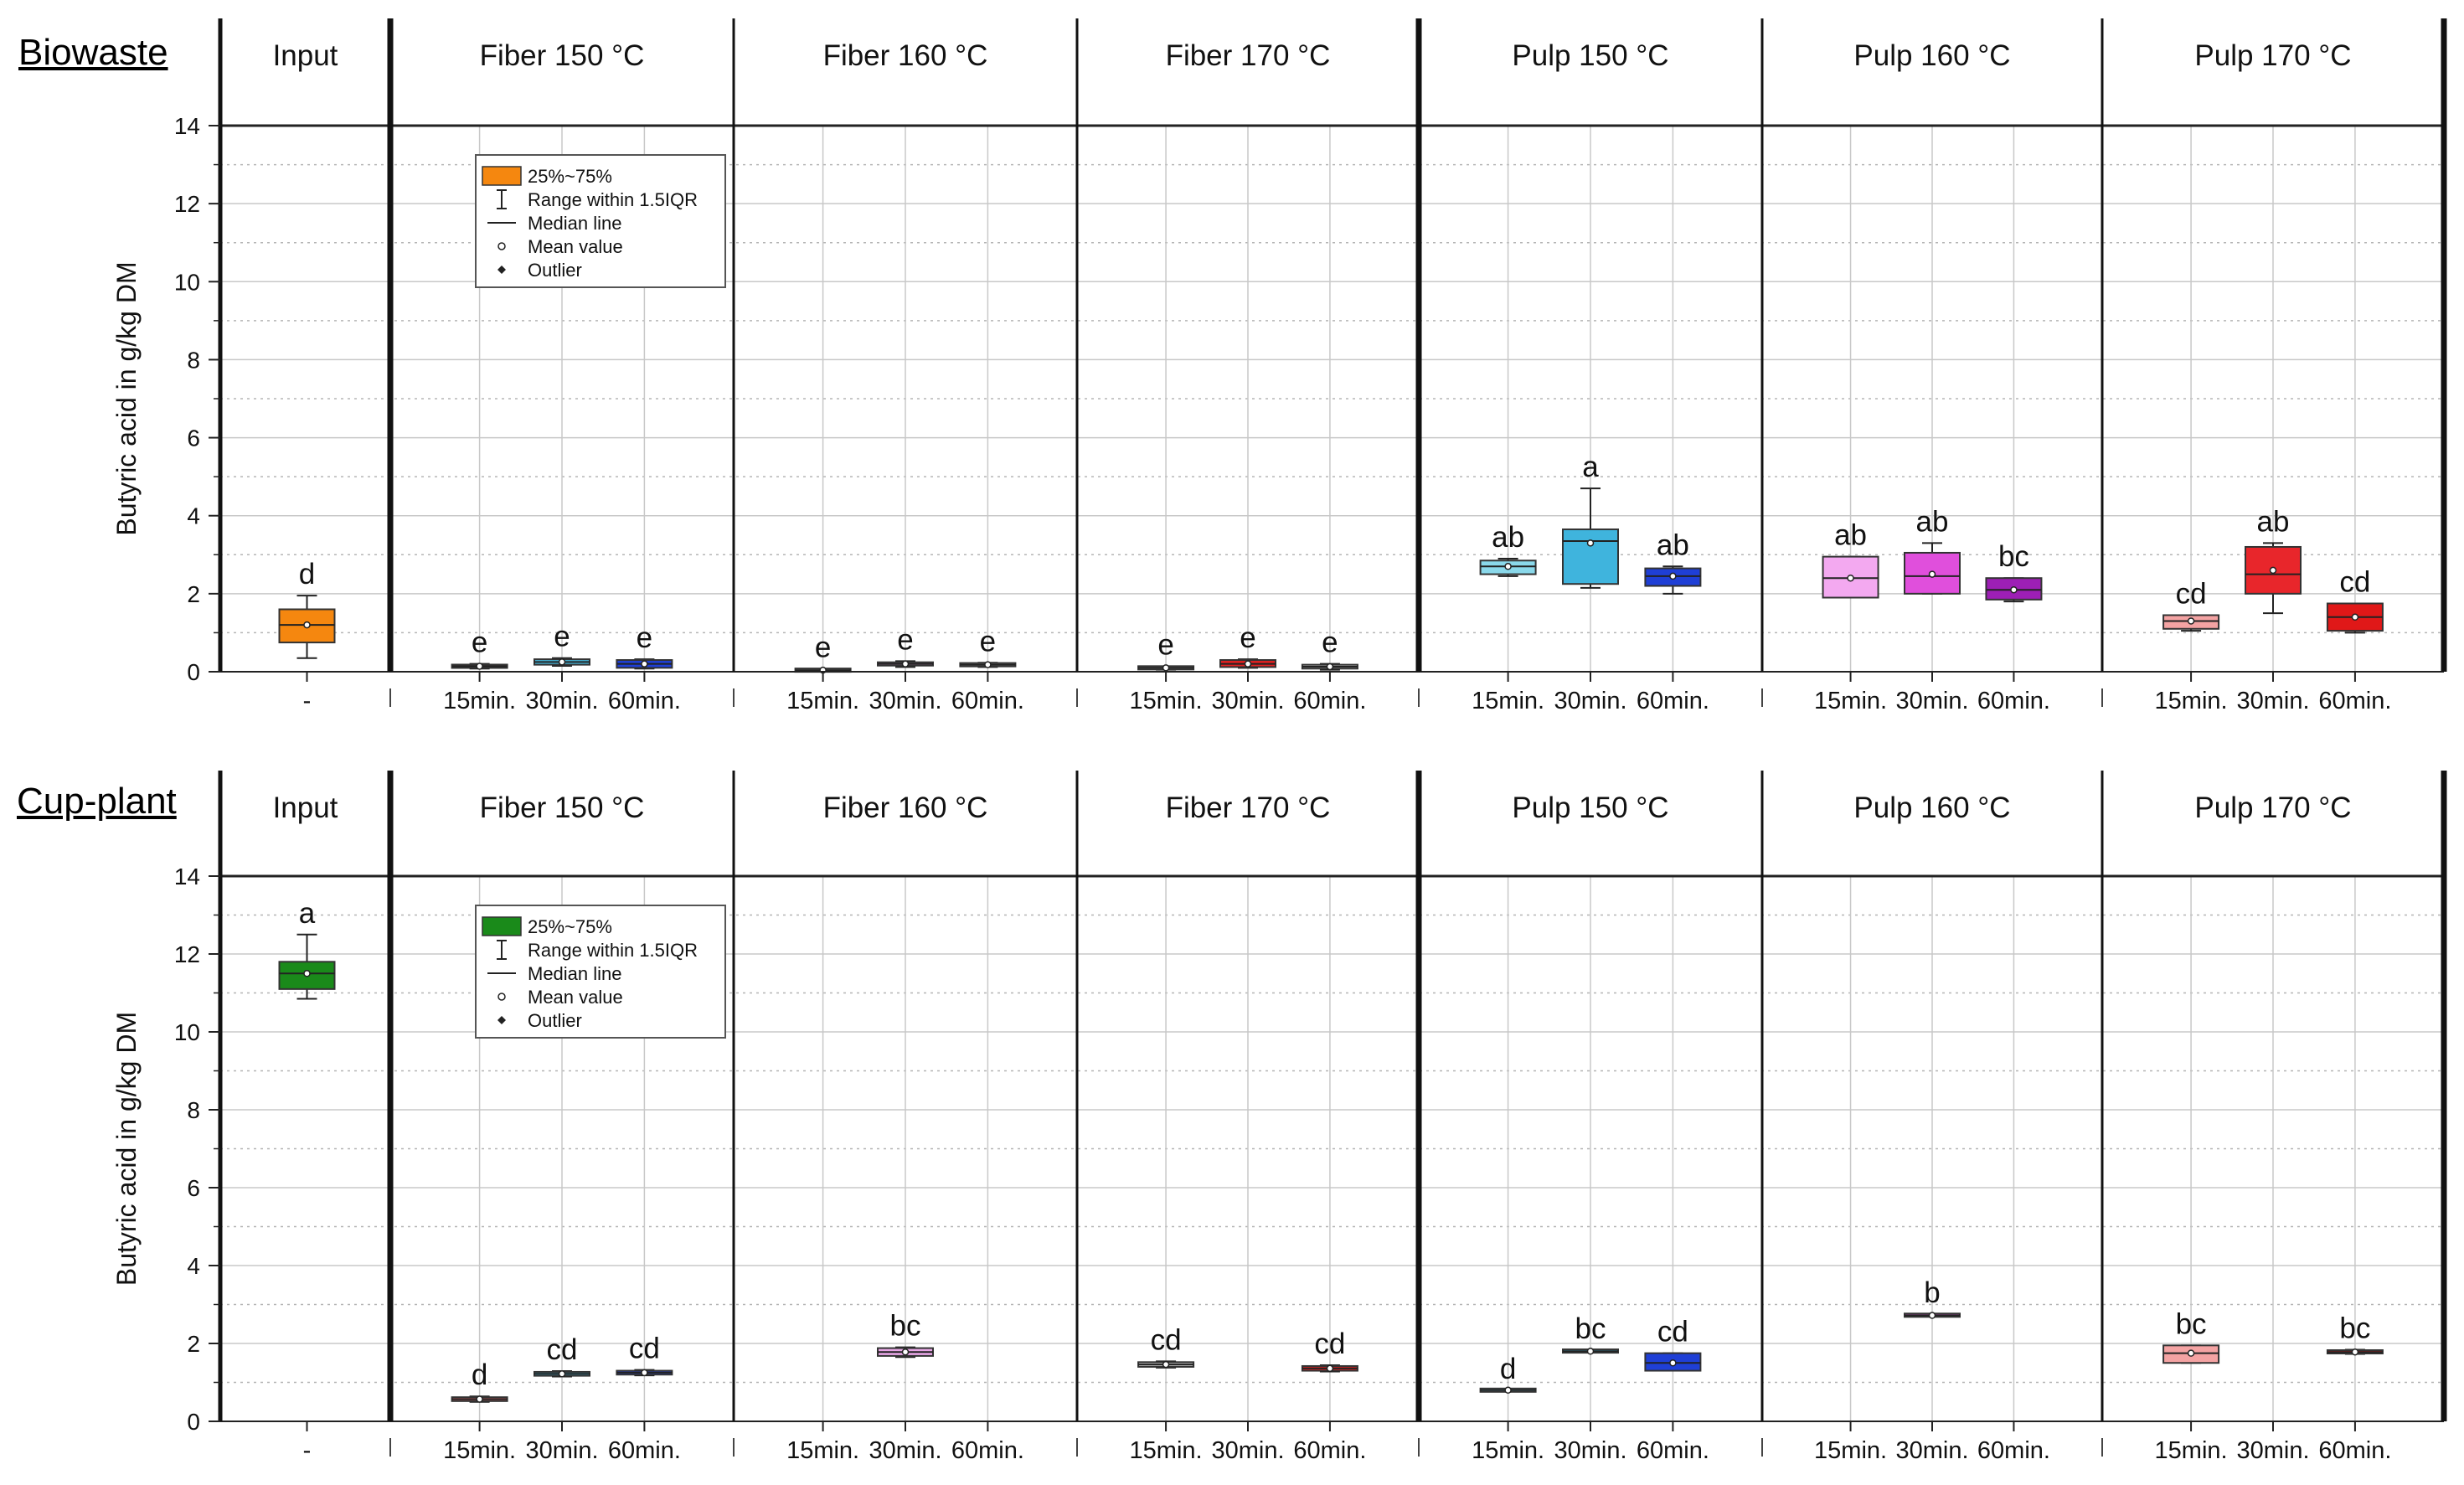 This screenshot has height=1485, width=2464. Describe the element at coordinates (97, 801) in the screenshot. I see `row-title-cup-plant: Cup-plant` at that location.